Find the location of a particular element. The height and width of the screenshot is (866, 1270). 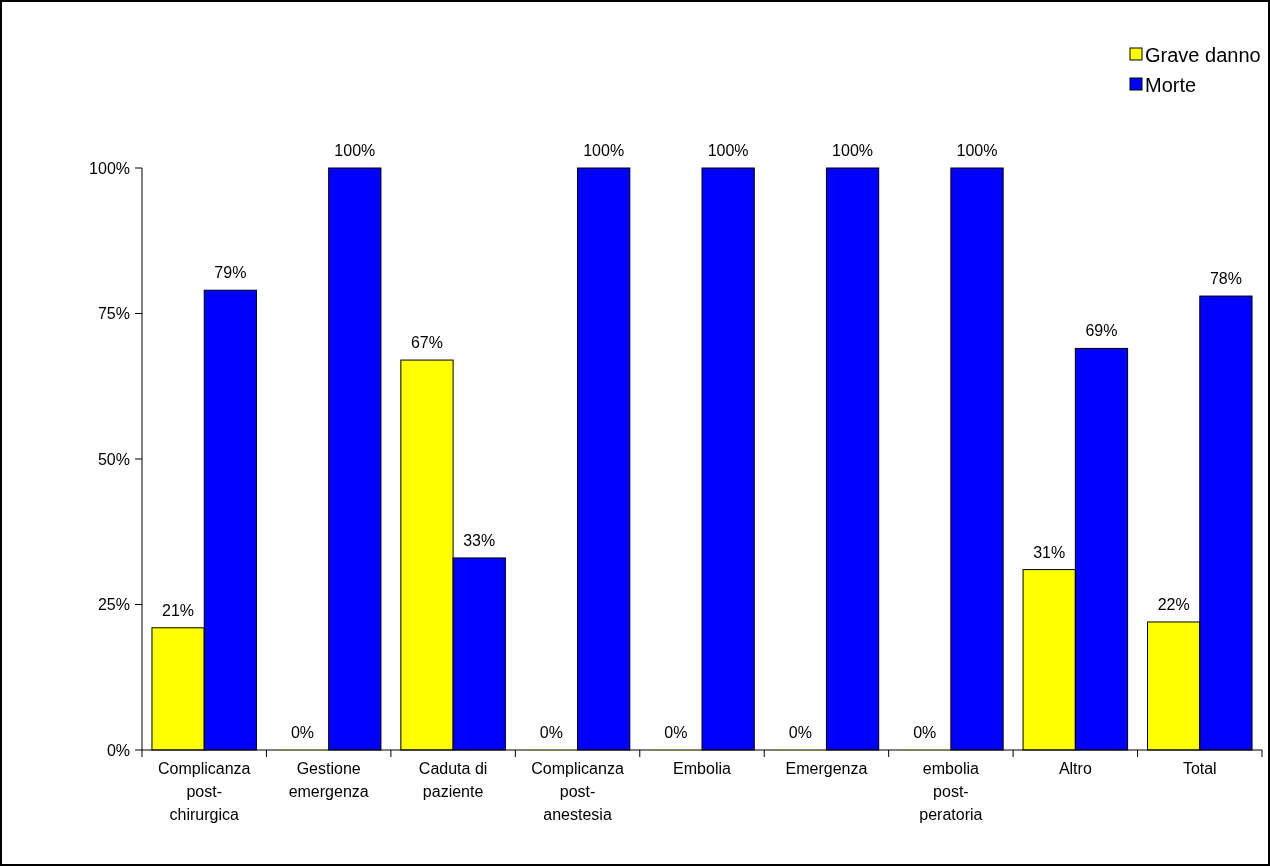

data-label: 22% is located at coordinates (1173, 604).